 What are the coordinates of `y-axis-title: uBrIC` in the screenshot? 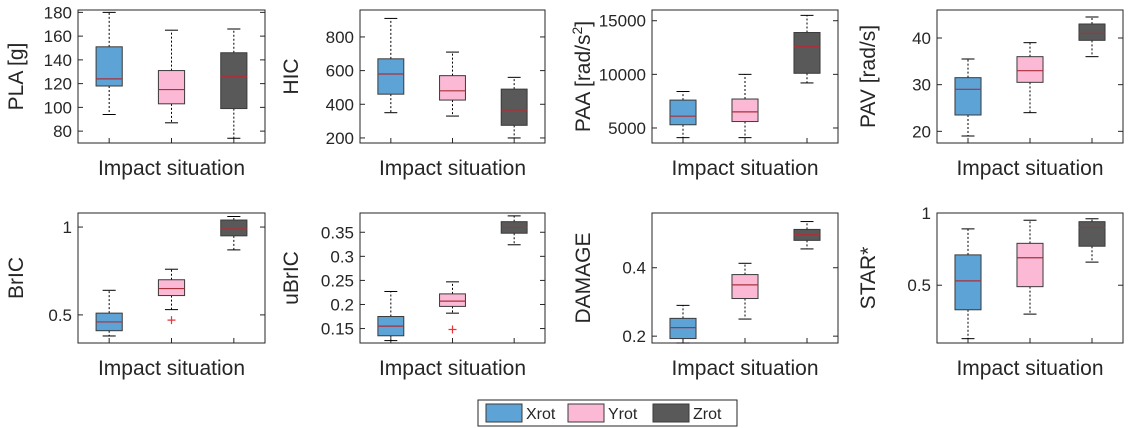 It's located at (291, 278).